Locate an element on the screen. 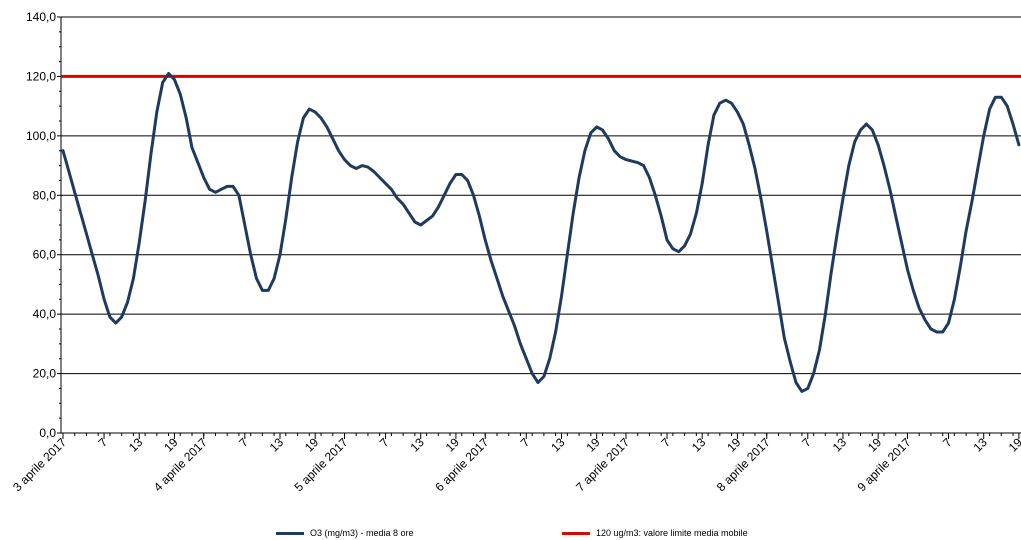  y-tick-label: 0,0 is located at coordinates (47, 433).